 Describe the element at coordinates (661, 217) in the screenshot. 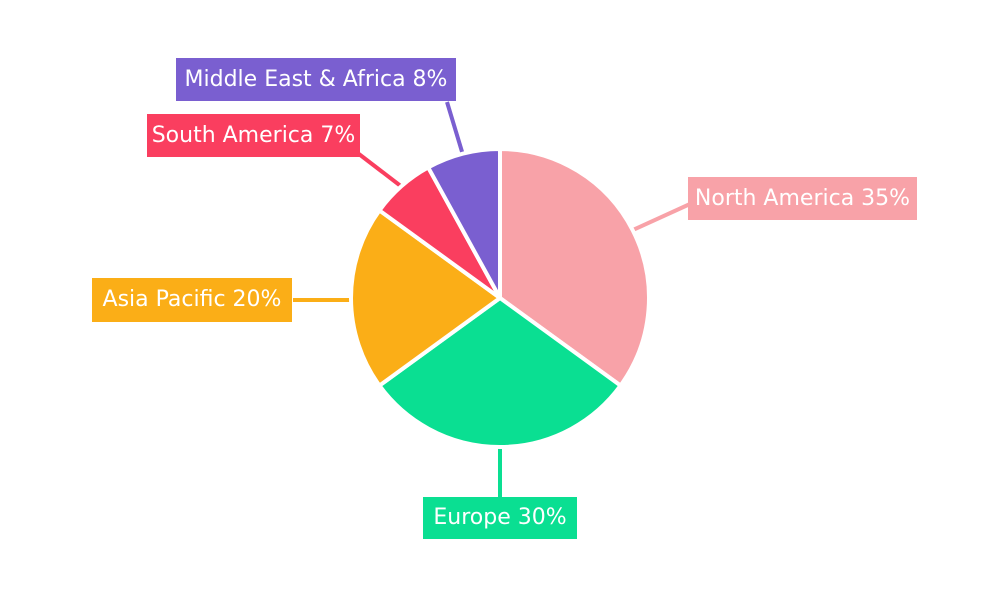

I see `leader-line-north-america` at that location.